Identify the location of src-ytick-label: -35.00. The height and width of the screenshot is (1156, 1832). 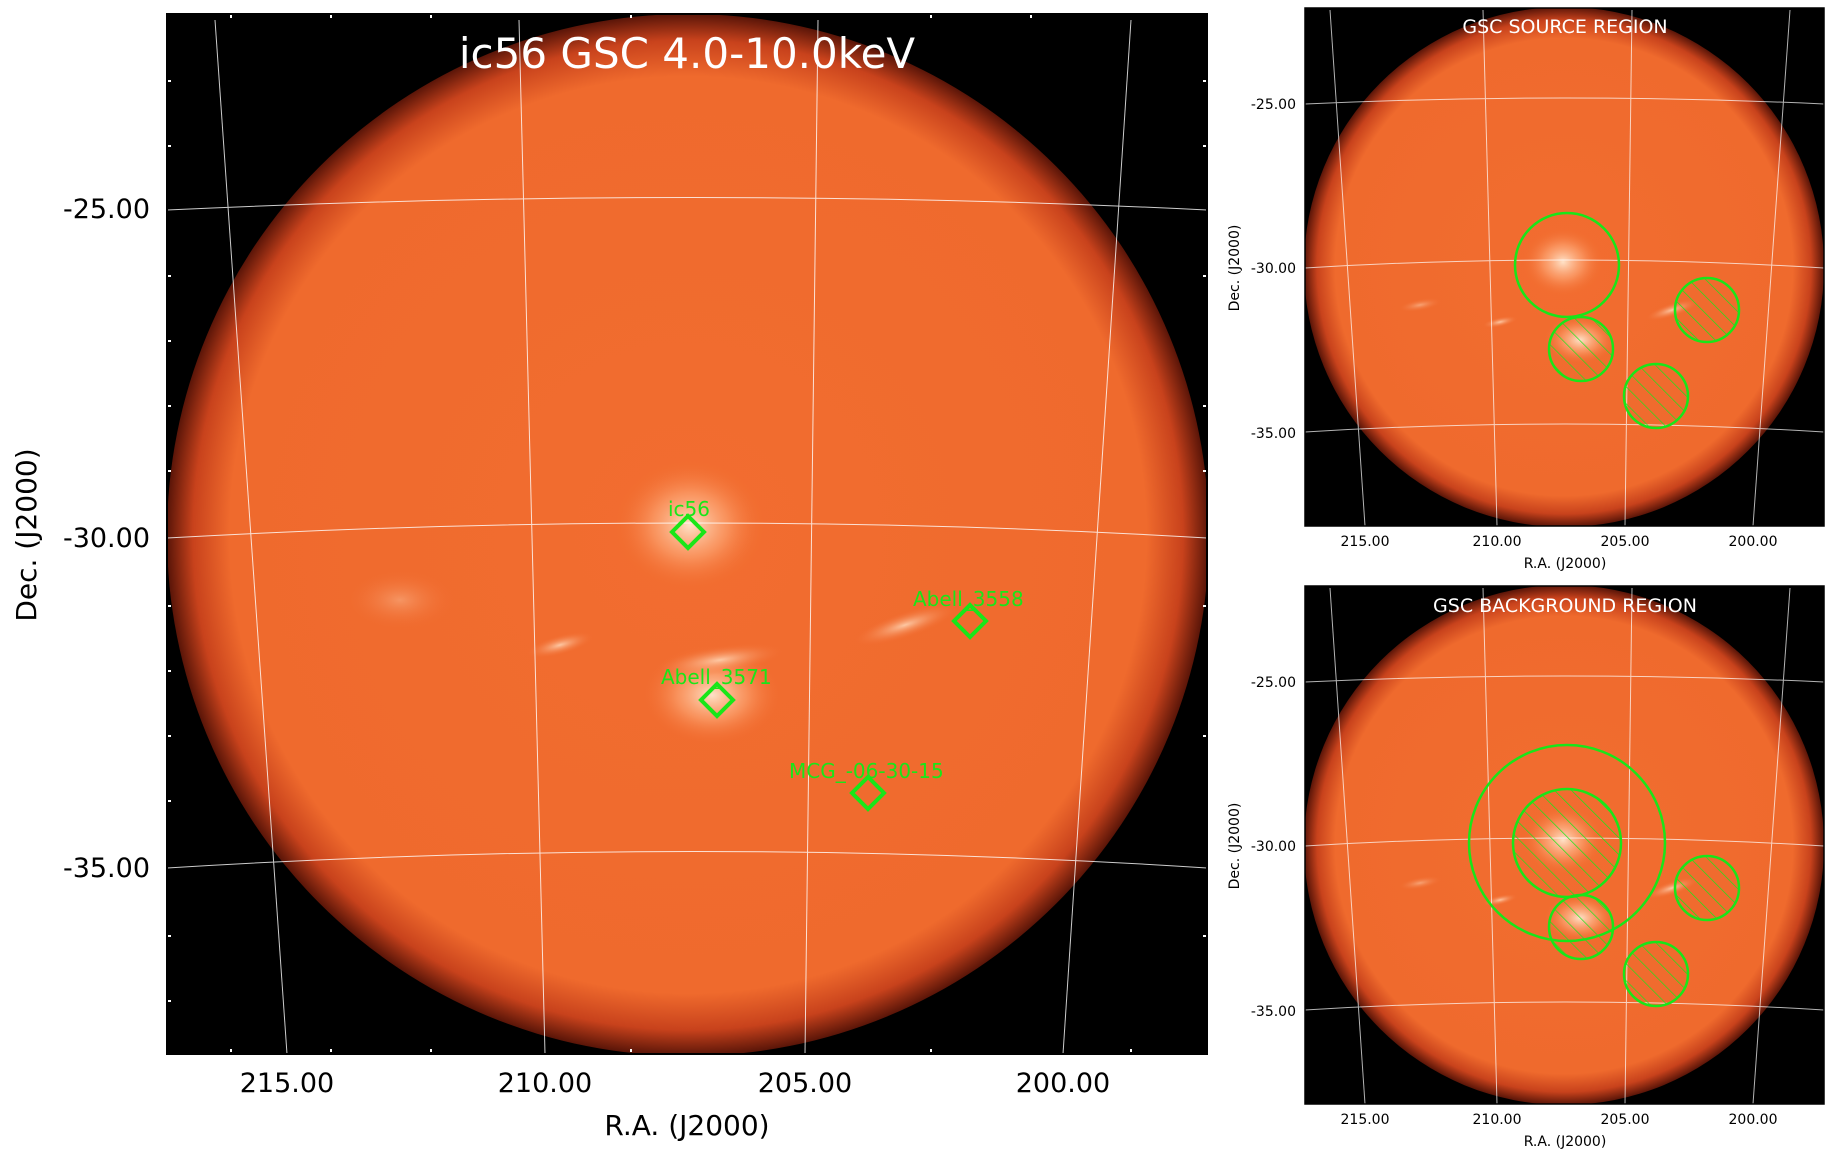
(1273, 434).